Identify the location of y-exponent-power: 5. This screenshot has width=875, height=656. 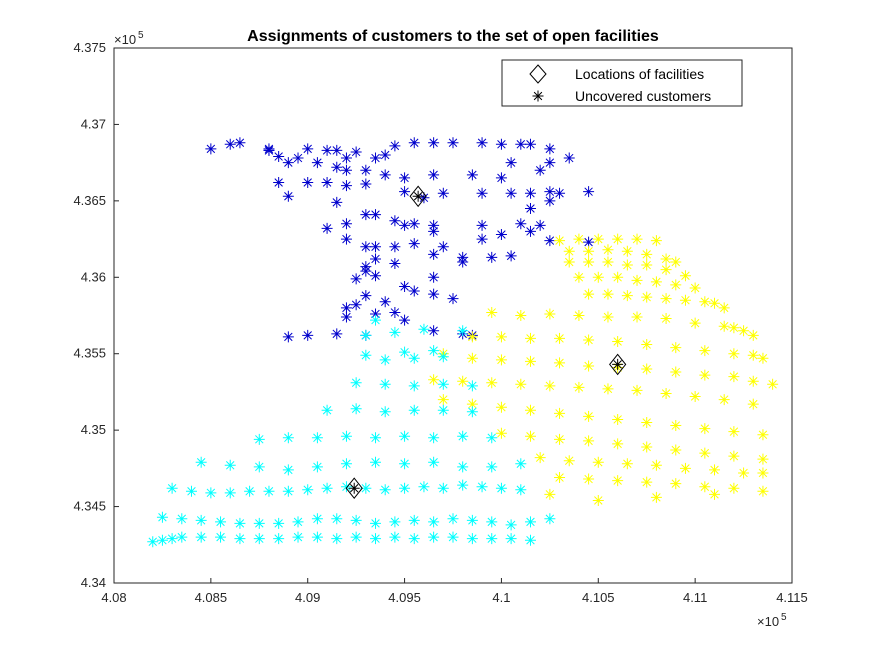
(141, 35).